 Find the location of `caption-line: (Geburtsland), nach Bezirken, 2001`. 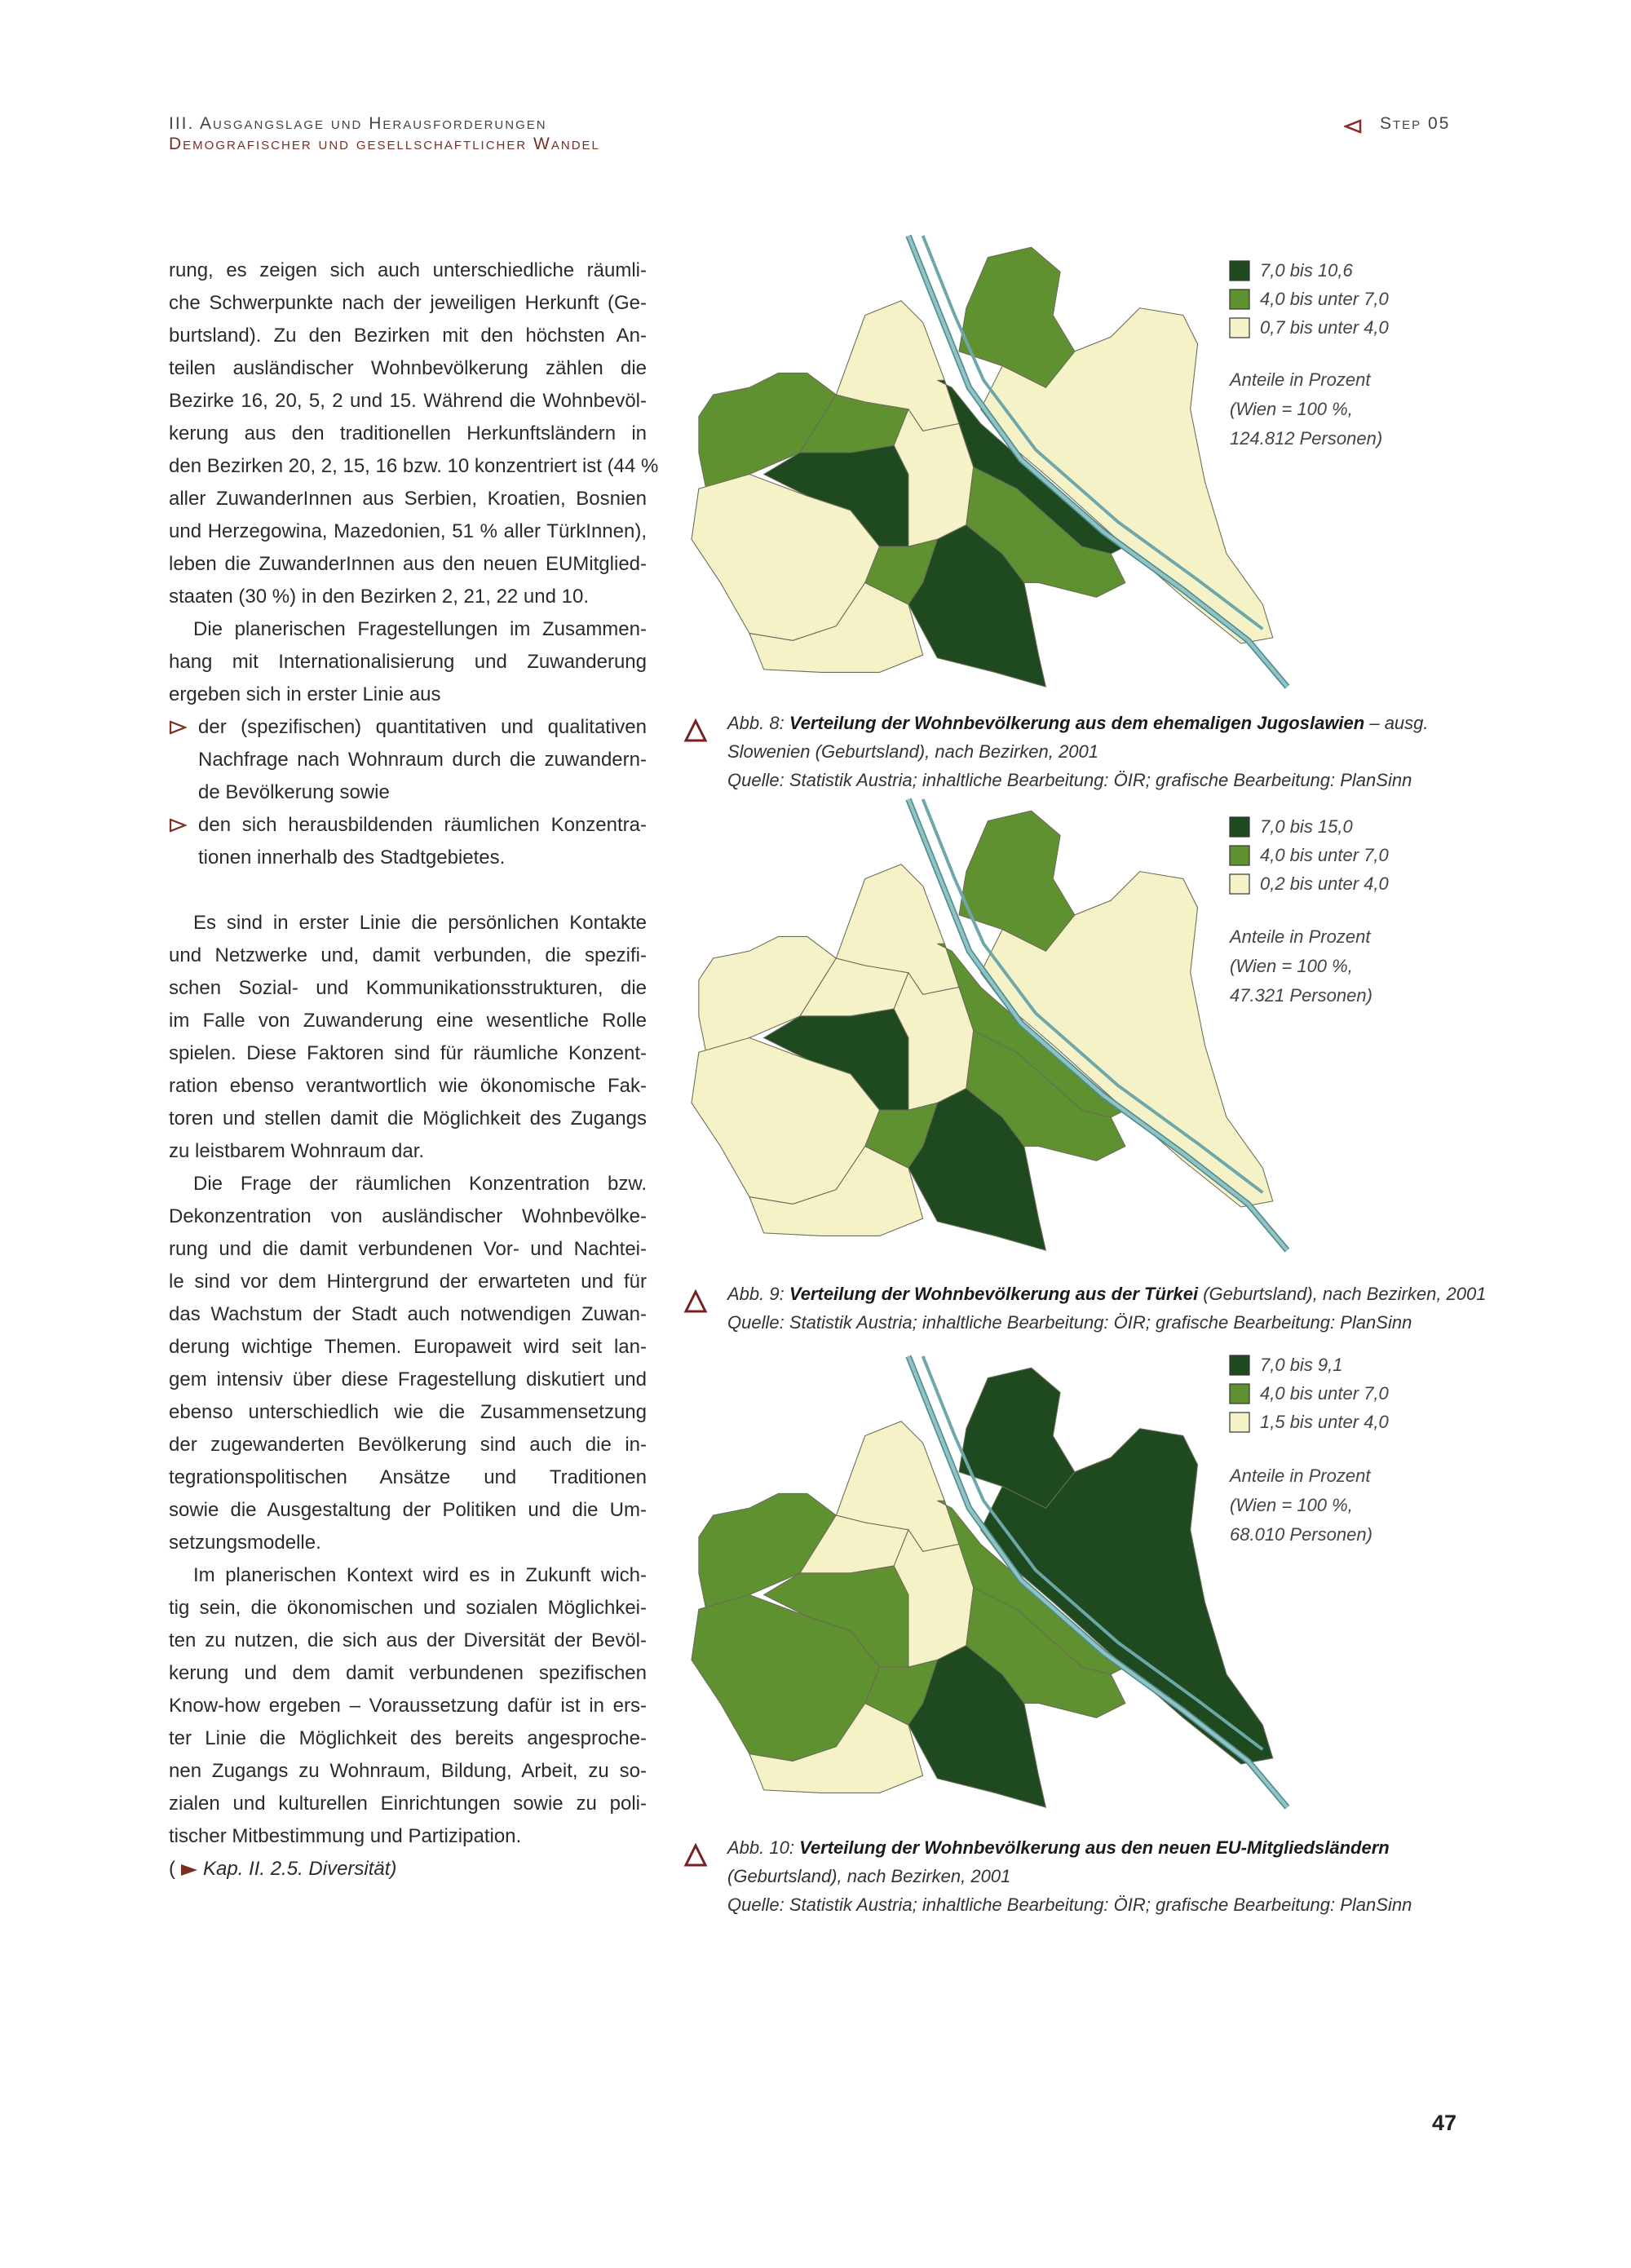

caption-line: (Geburtsland), nach Bezirken, 2001 is located at coordinates (869, 1876).